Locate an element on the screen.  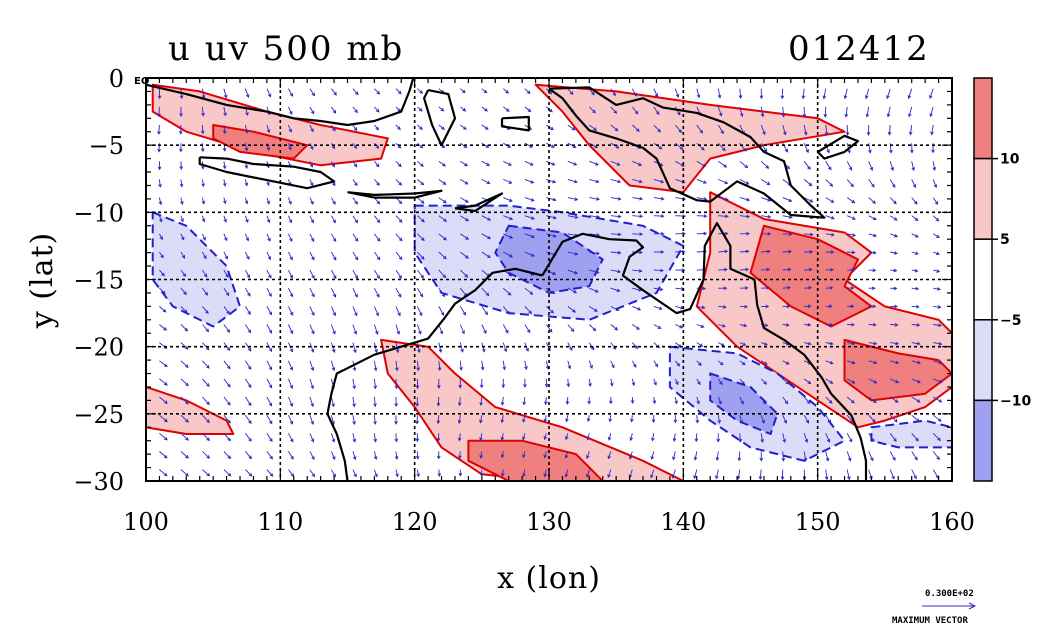
x-tick-label: 140 is located at coordinates (683, 522).